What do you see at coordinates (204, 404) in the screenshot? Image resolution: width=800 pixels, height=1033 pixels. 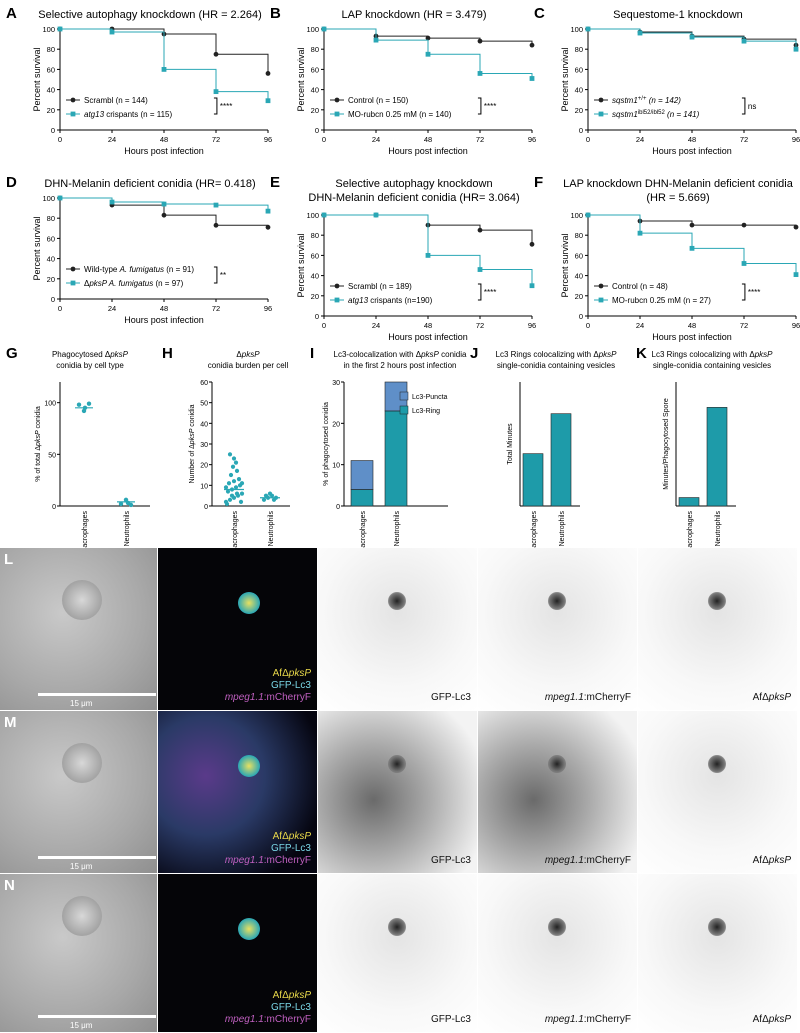 I see `y-tick-label: 50` at bounding box center [204, 404].